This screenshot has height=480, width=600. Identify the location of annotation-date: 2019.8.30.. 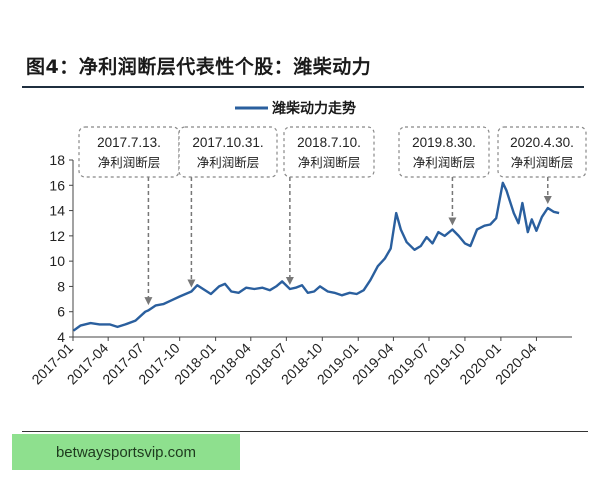
(444, 142).